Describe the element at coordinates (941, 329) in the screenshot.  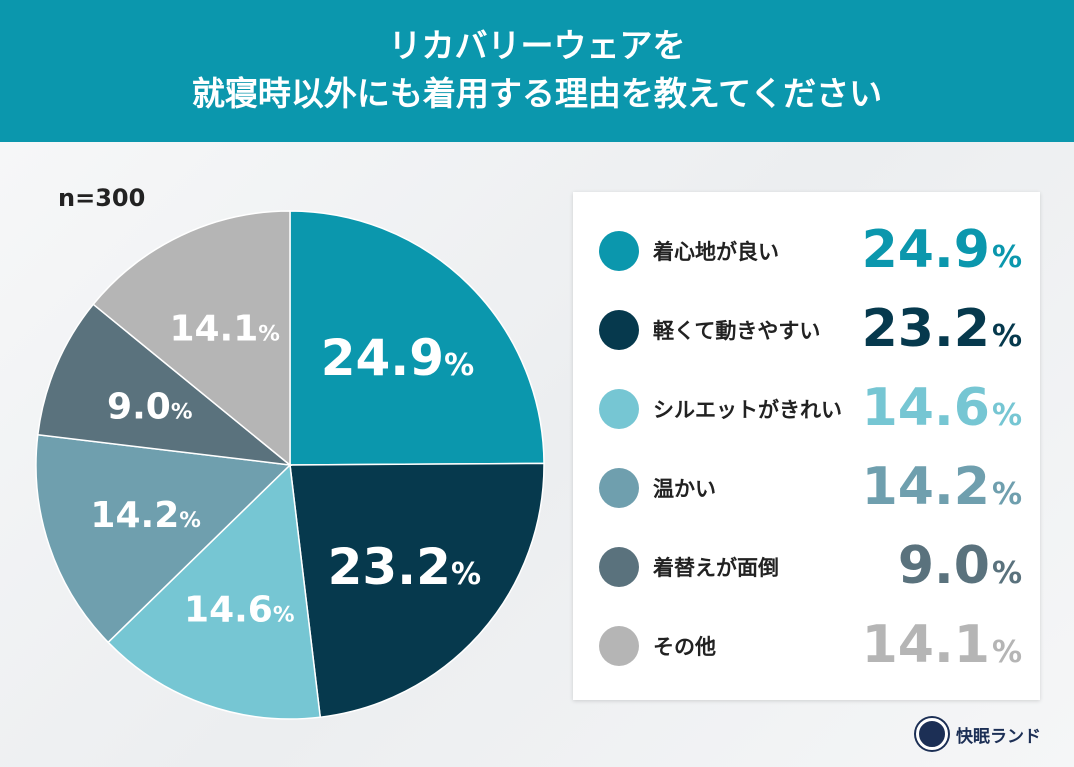
I see `legend-value: 23.2%` at that location.